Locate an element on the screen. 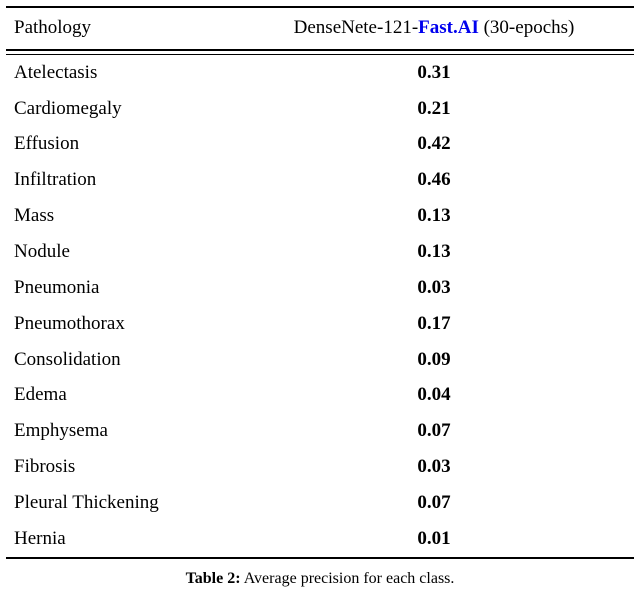  header-brand-fastai: Fast.AI is located at coordinates (448, 27).